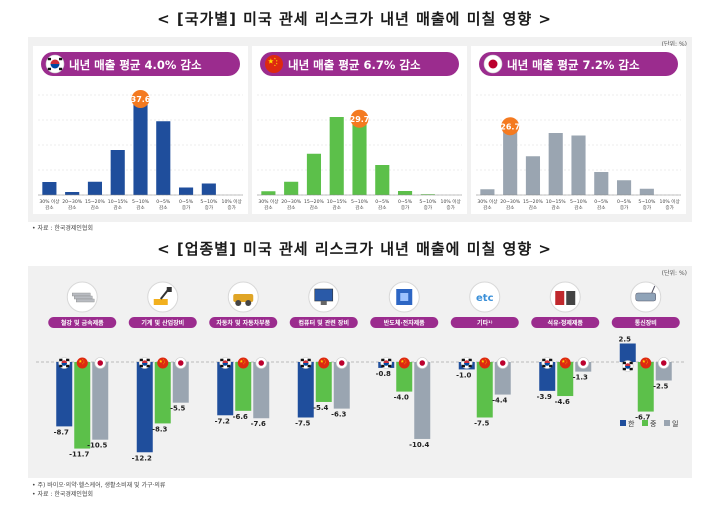  I want to click on data-label: -8.3, so click(159, 429).